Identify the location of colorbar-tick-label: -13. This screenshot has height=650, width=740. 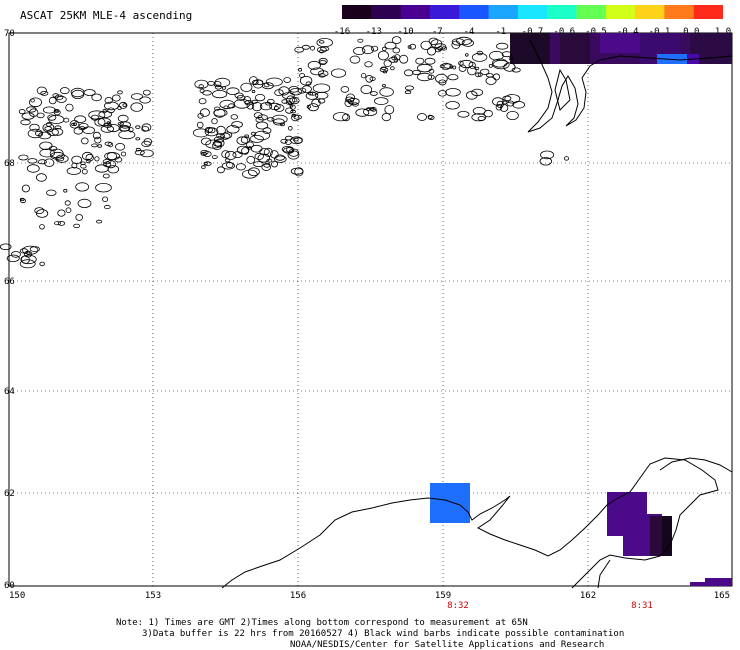
(373, 32).